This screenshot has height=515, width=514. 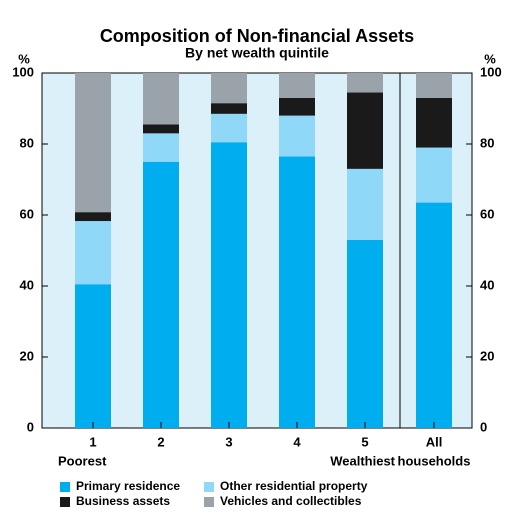 What do you see at coordinates (228, 441) in the screenshot?
I see `x-tick-label: 3` at bounding box center [228, 441].